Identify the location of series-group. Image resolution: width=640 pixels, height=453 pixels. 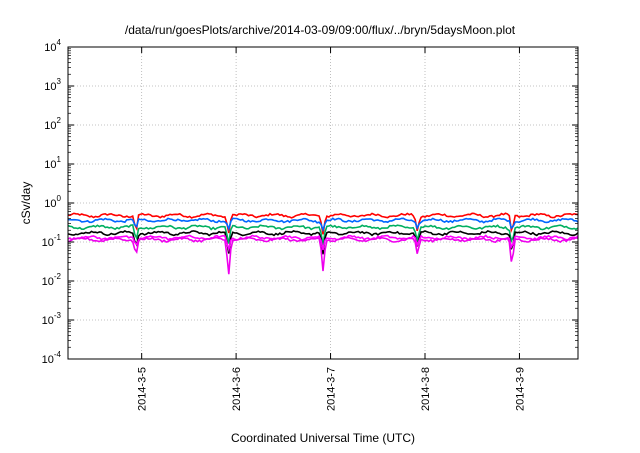
(323, 243).